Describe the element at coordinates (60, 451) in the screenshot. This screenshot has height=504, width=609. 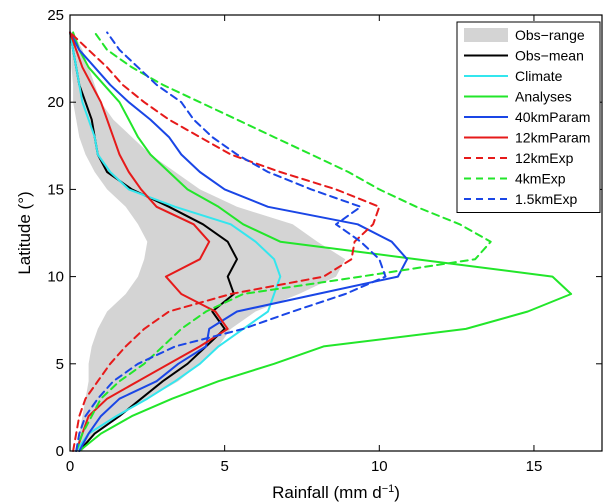
I see `y-tick-label-0: 0` at that location.